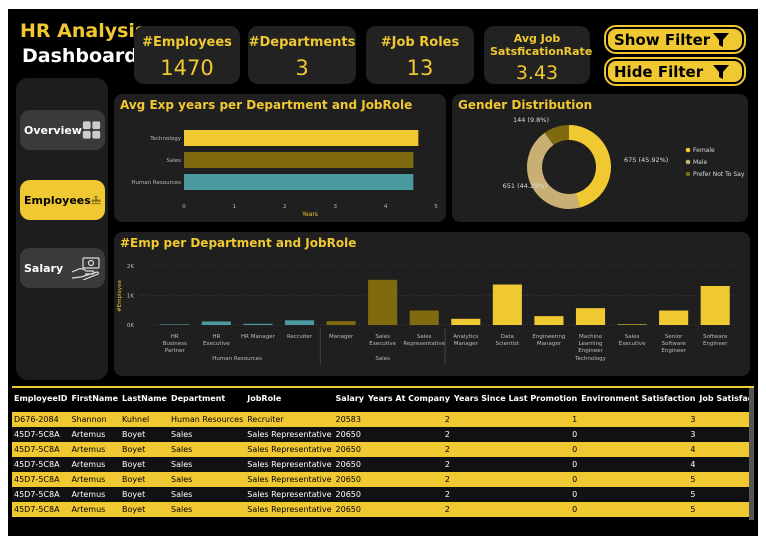  What do you see at coordinates (638, 398) in the screenshot?
I see `column-header: Environment Satisfaction` at bounding box center [638, 398].